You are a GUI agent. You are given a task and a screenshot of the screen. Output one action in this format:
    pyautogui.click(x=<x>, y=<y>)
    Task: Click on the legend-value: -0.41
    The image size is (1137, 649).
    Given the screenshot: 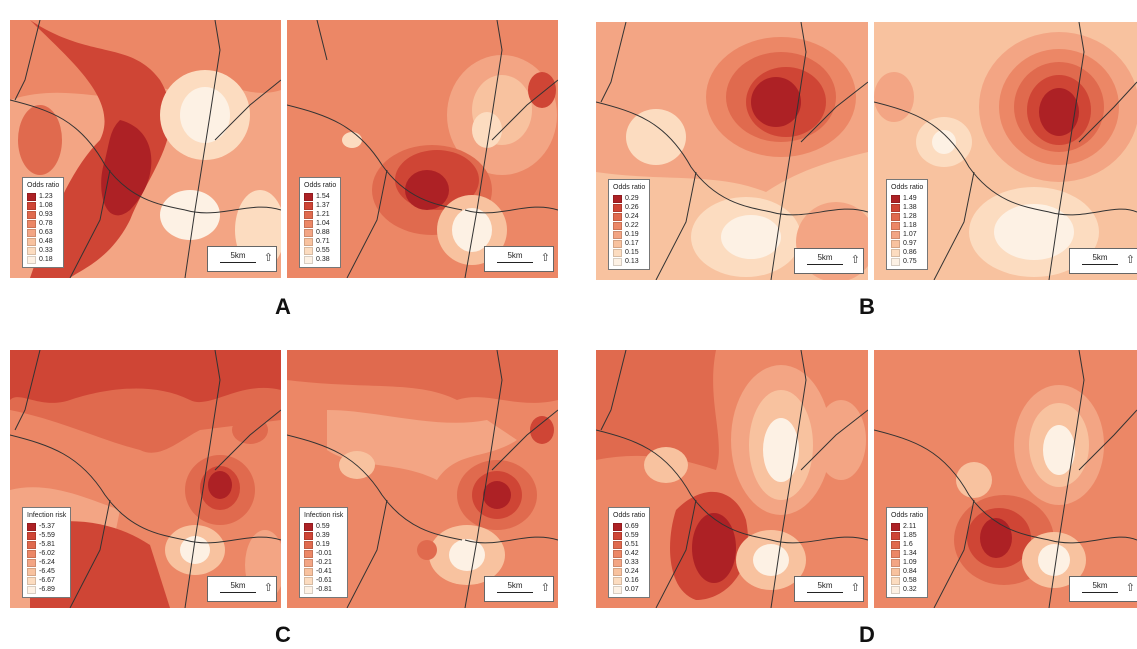 What is the action you would take?
    pyautogui.click(x=324, y=571)
    